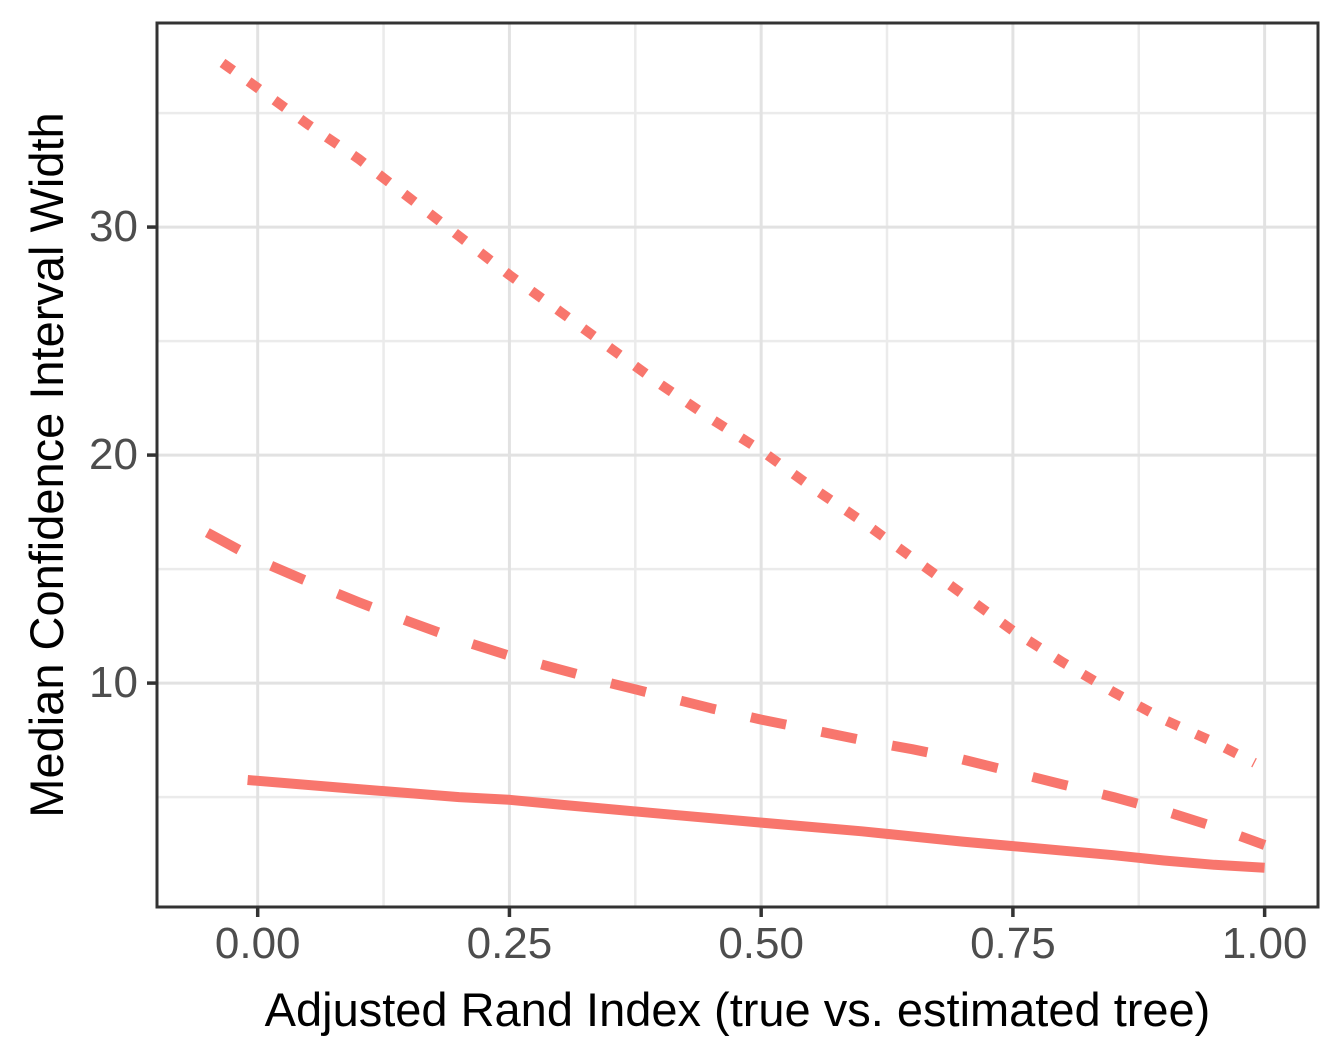 This screenshot has width=1341, height=1058. Describe the element at coordinates (257, 943) in the screenshot. I see `x-tick-label: 0.00` at that location.